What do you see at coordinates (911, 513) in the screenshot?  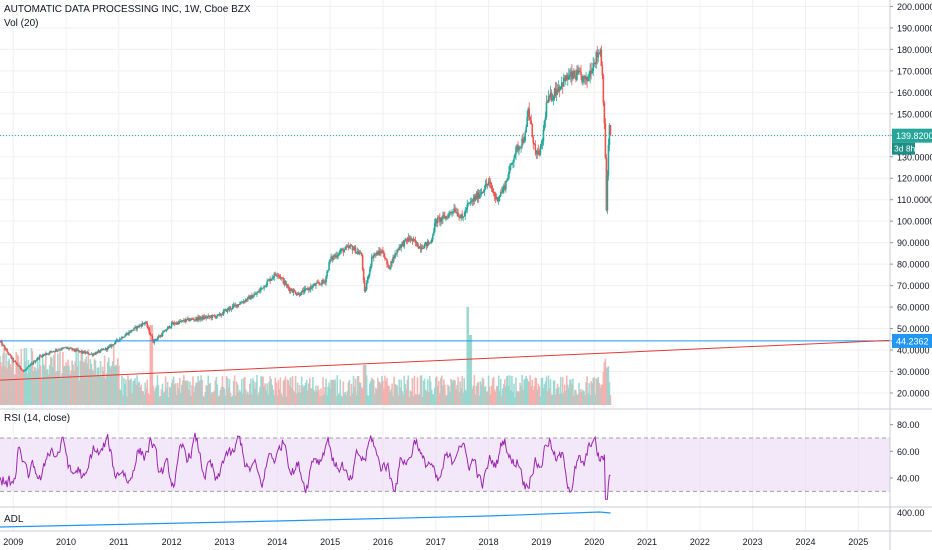 I see `adl-axis-label: 400.00` at bounding box center [911, 513].